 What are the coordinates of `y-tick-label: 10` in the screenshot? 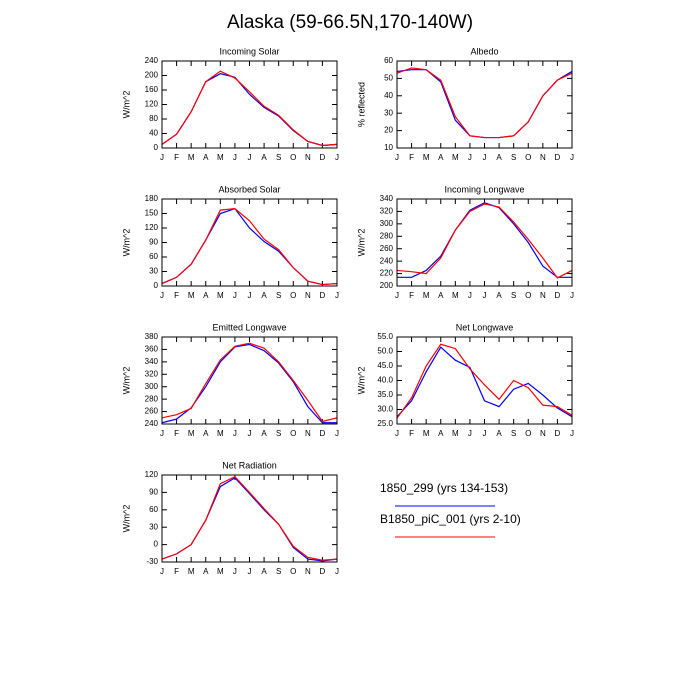 It's located at (388, 147).